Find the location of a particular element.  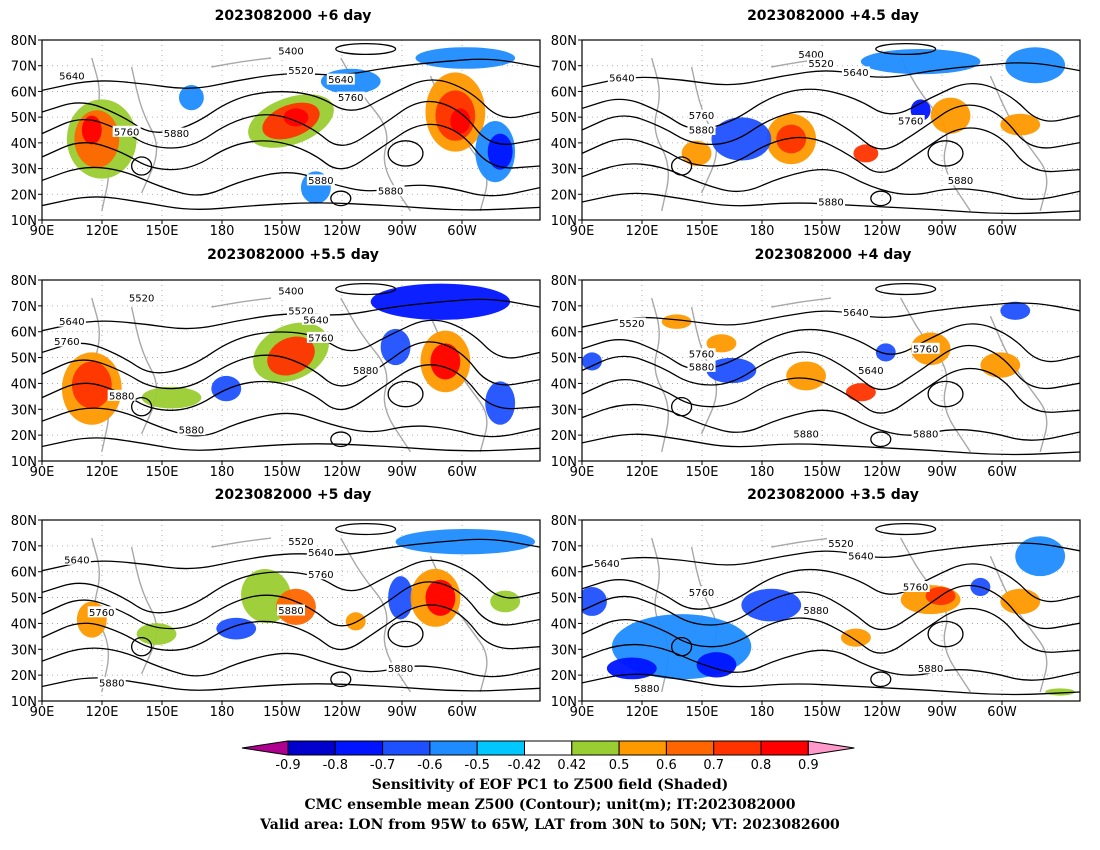

colorbar-max-triangle is located at coordinates (831, 748).